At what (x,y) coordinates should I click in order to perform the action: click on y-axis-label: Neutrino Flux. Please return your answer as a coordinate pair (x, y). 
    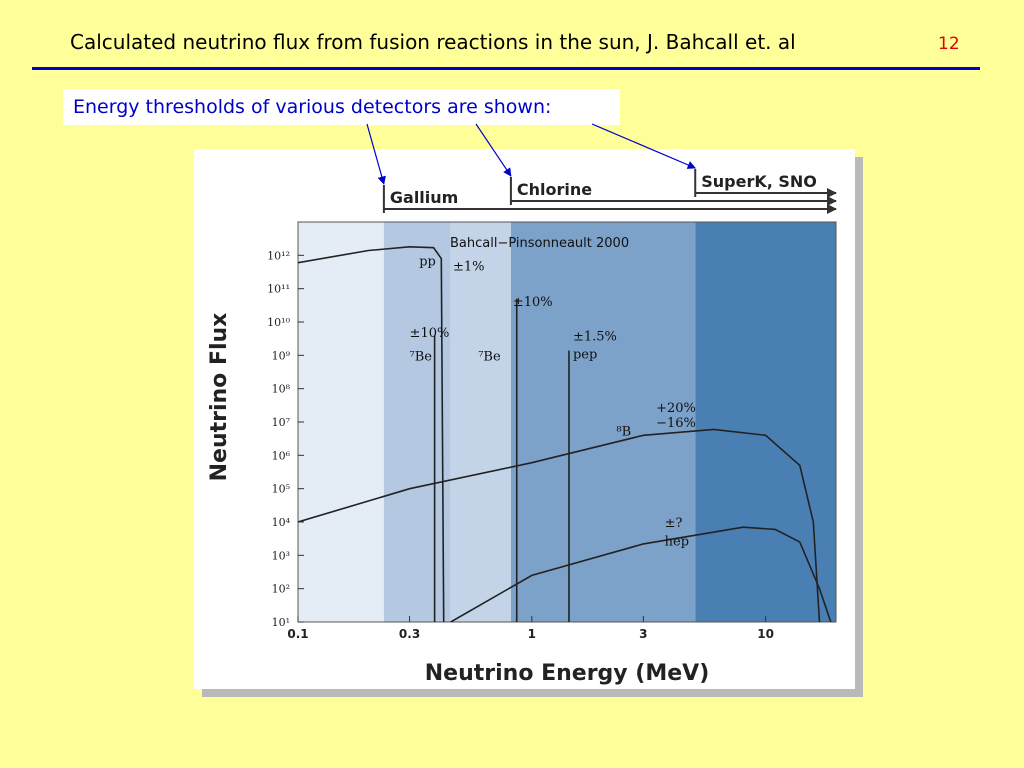
    Looking at the image, I should click on (219, 397).